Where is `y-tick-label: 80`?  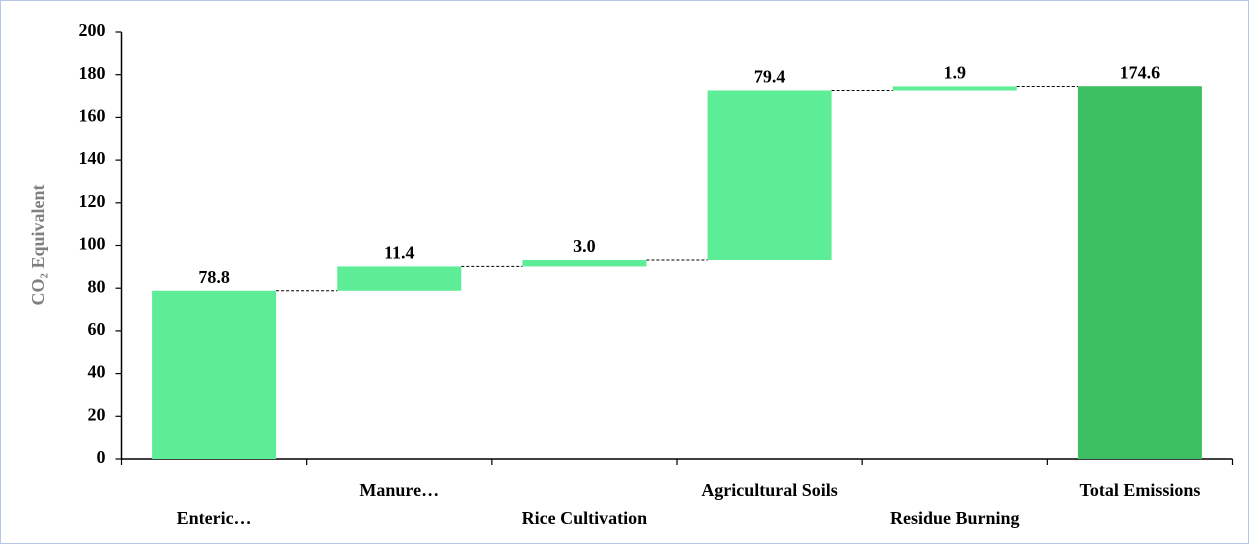 y-tick-label: 80 is located at coordinates (97, 286).